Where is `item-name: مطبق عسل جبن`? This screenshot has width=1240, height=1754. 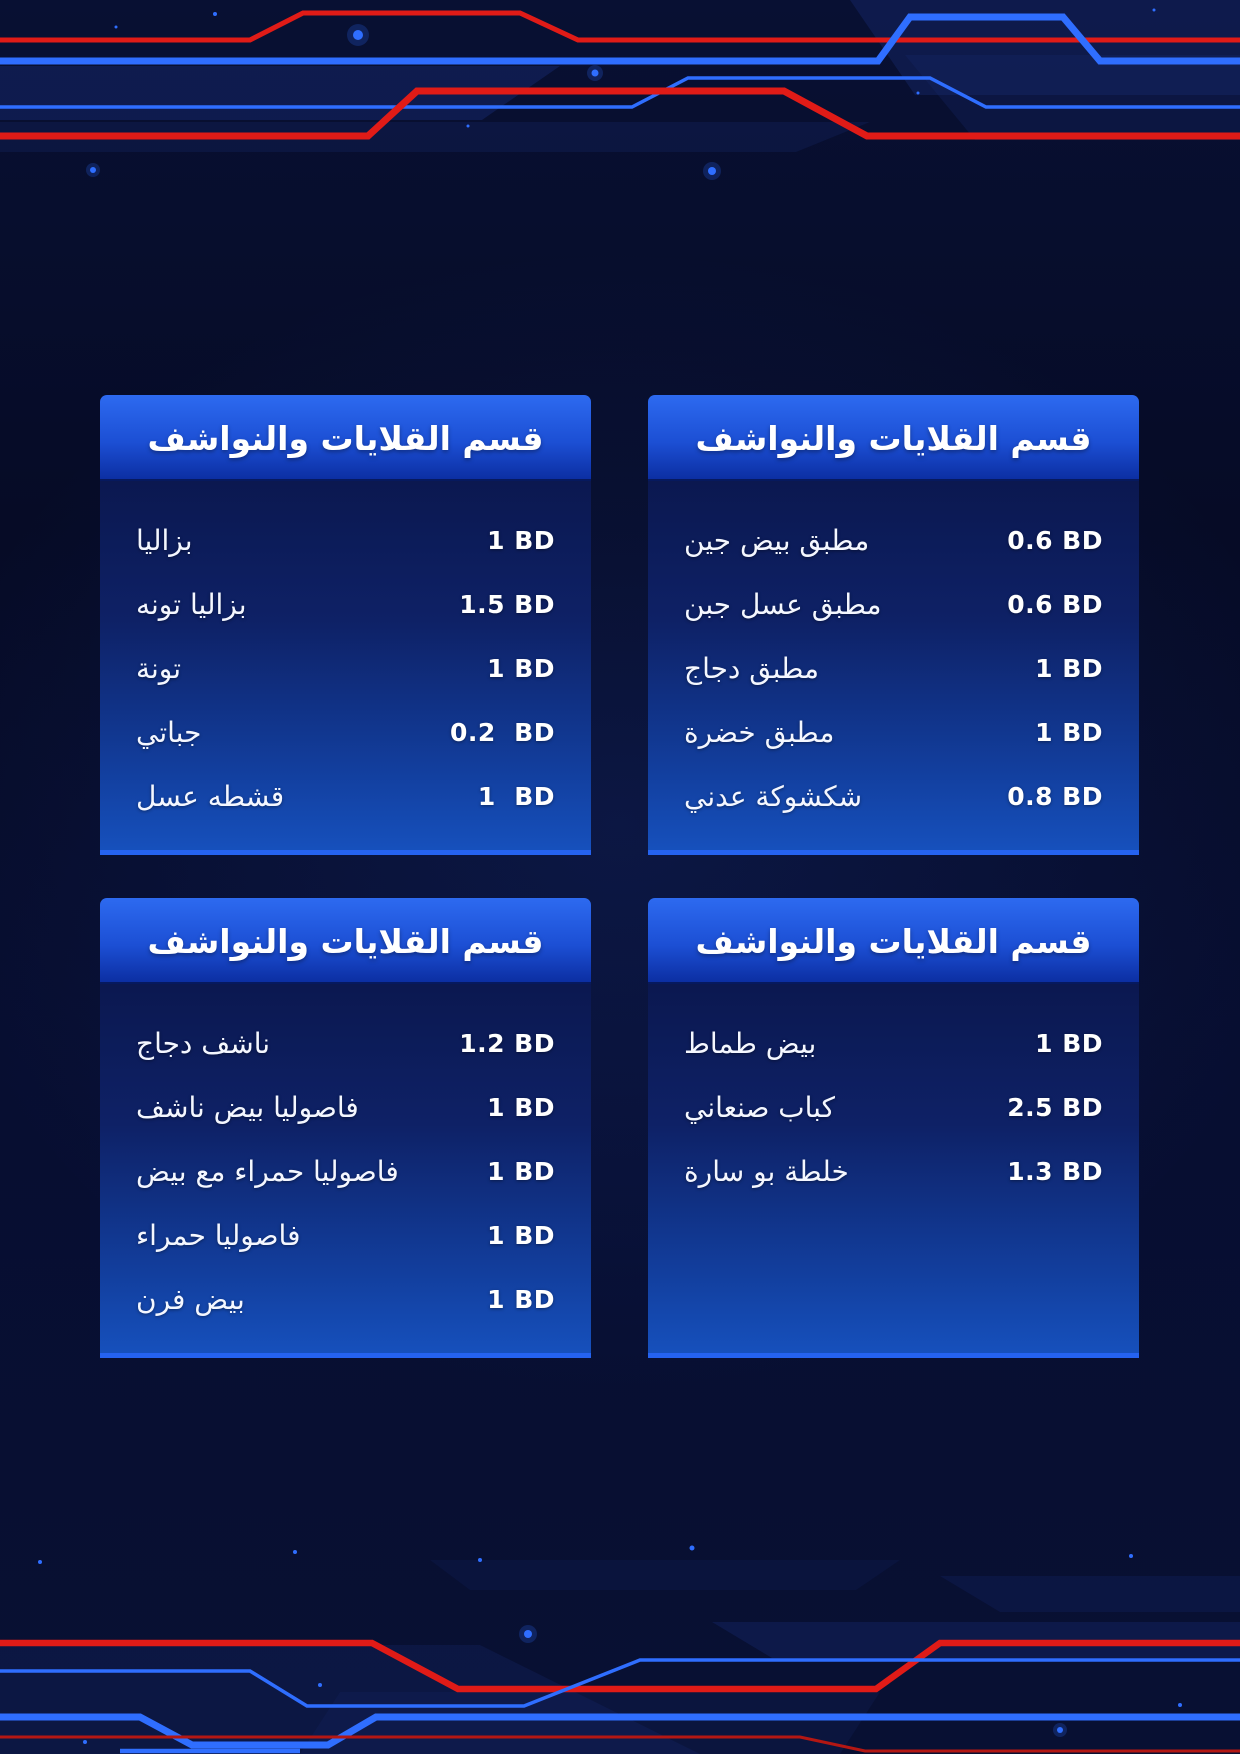
item-name: مطبق عسل جبن is located at coordinates (783, 604).